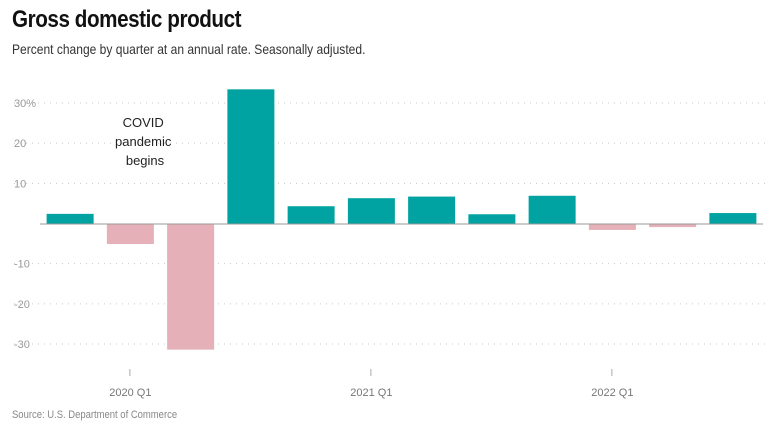 This screenshot has height=426, width=777. What do you see at coordinates (371, 384) in the screenshot?
I see `x-axis-ticks: 2020 Q1 2021 Q1 2022 Q1` at bounding box center [371, 384].